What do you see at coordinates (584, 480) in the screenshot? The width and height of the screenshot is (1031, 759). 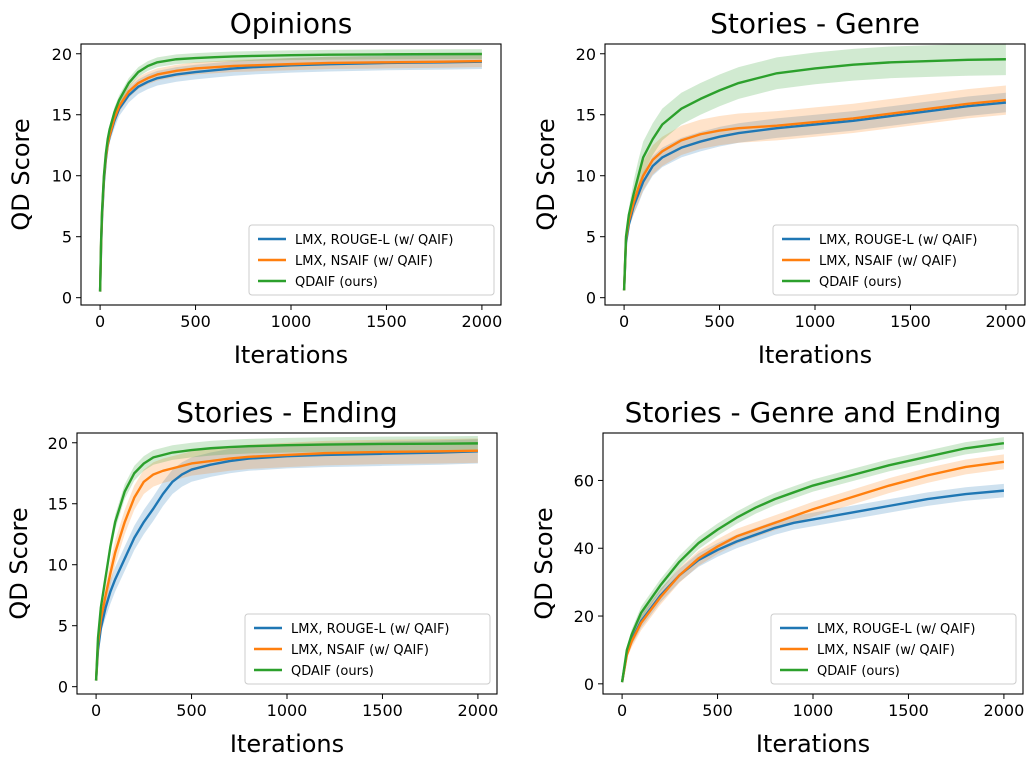 I see `y-tick-label: 60` at bounding box center [584, 480].